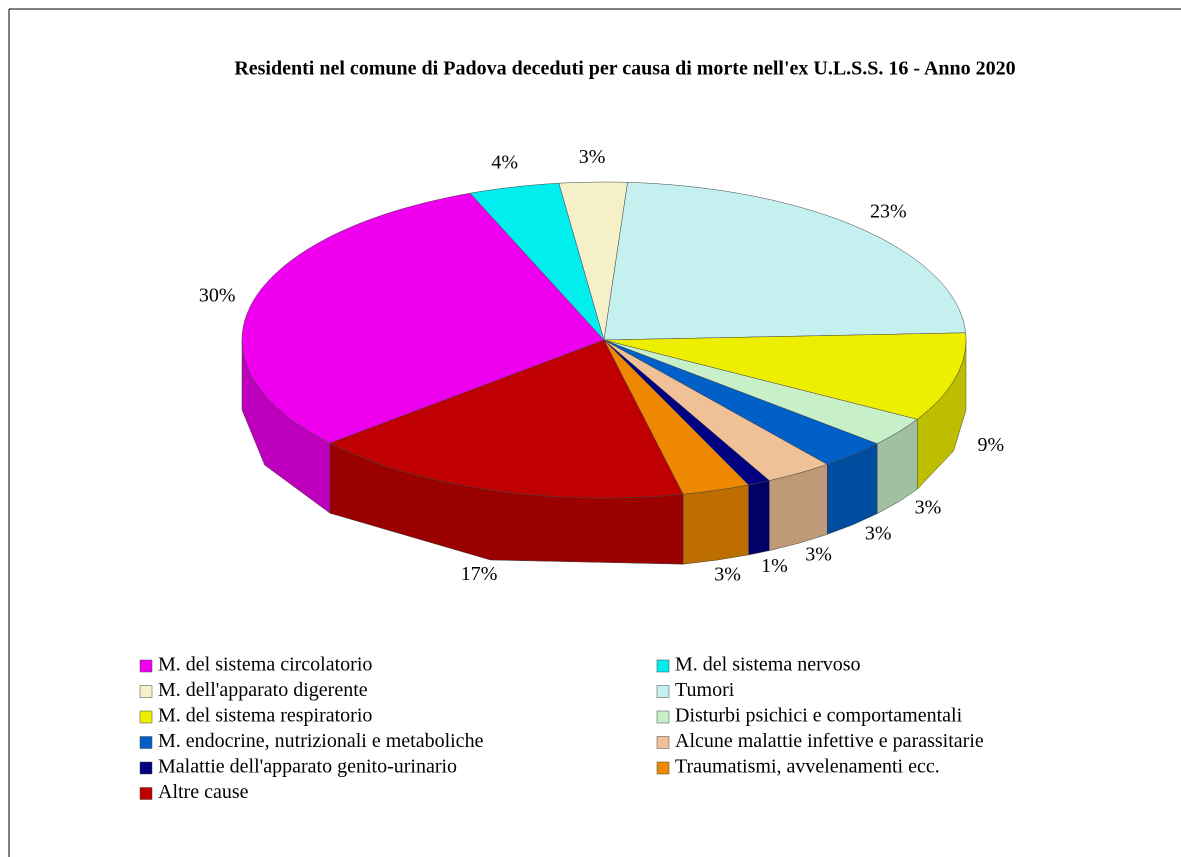 This screenshot has height=857, width=1181. What do you see at coordinates (203, 792) in the screenshot?
I see `legend-label: Altre cause` at bounding box center [203, 792].